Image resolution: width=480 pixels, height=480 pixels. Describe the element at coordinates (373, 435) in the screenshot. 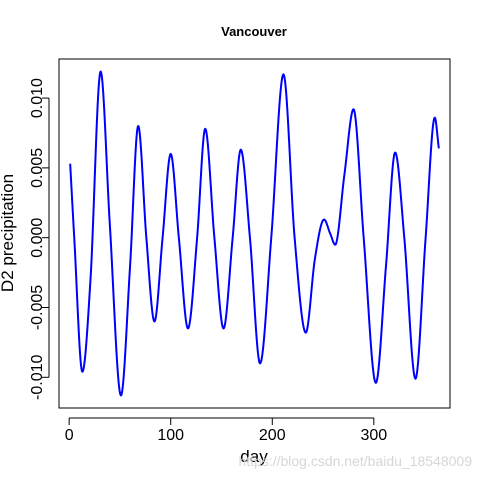

I see `x-tick-label: 300` at that location.